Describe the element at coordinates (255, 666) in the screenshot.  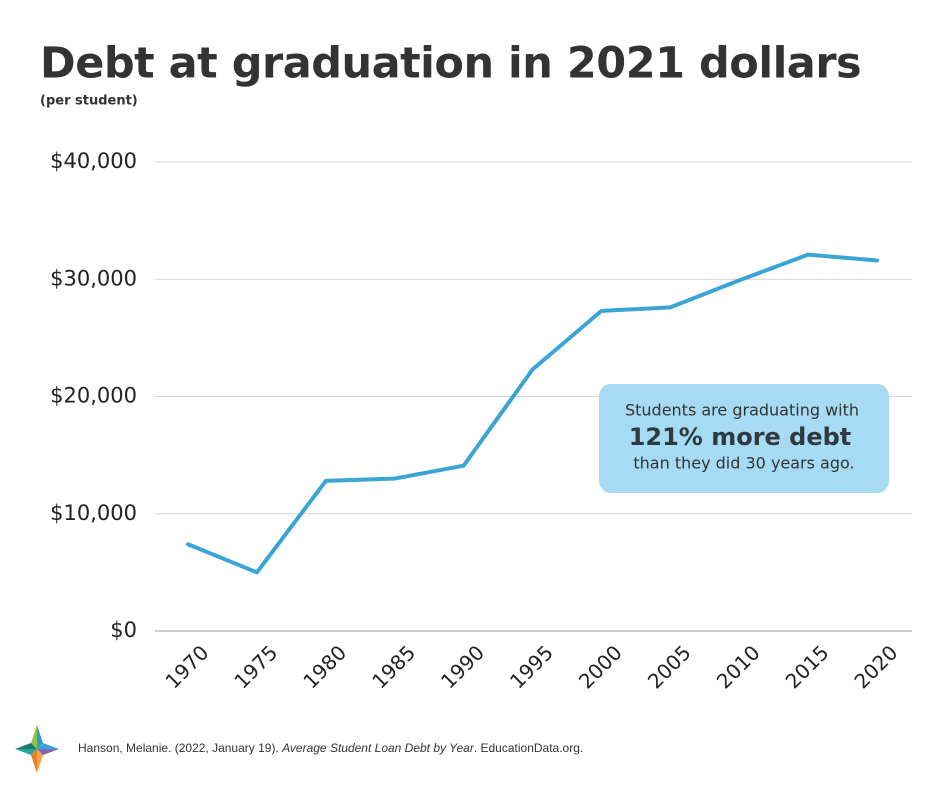
I see `x-tick-label: 1975` at that location.